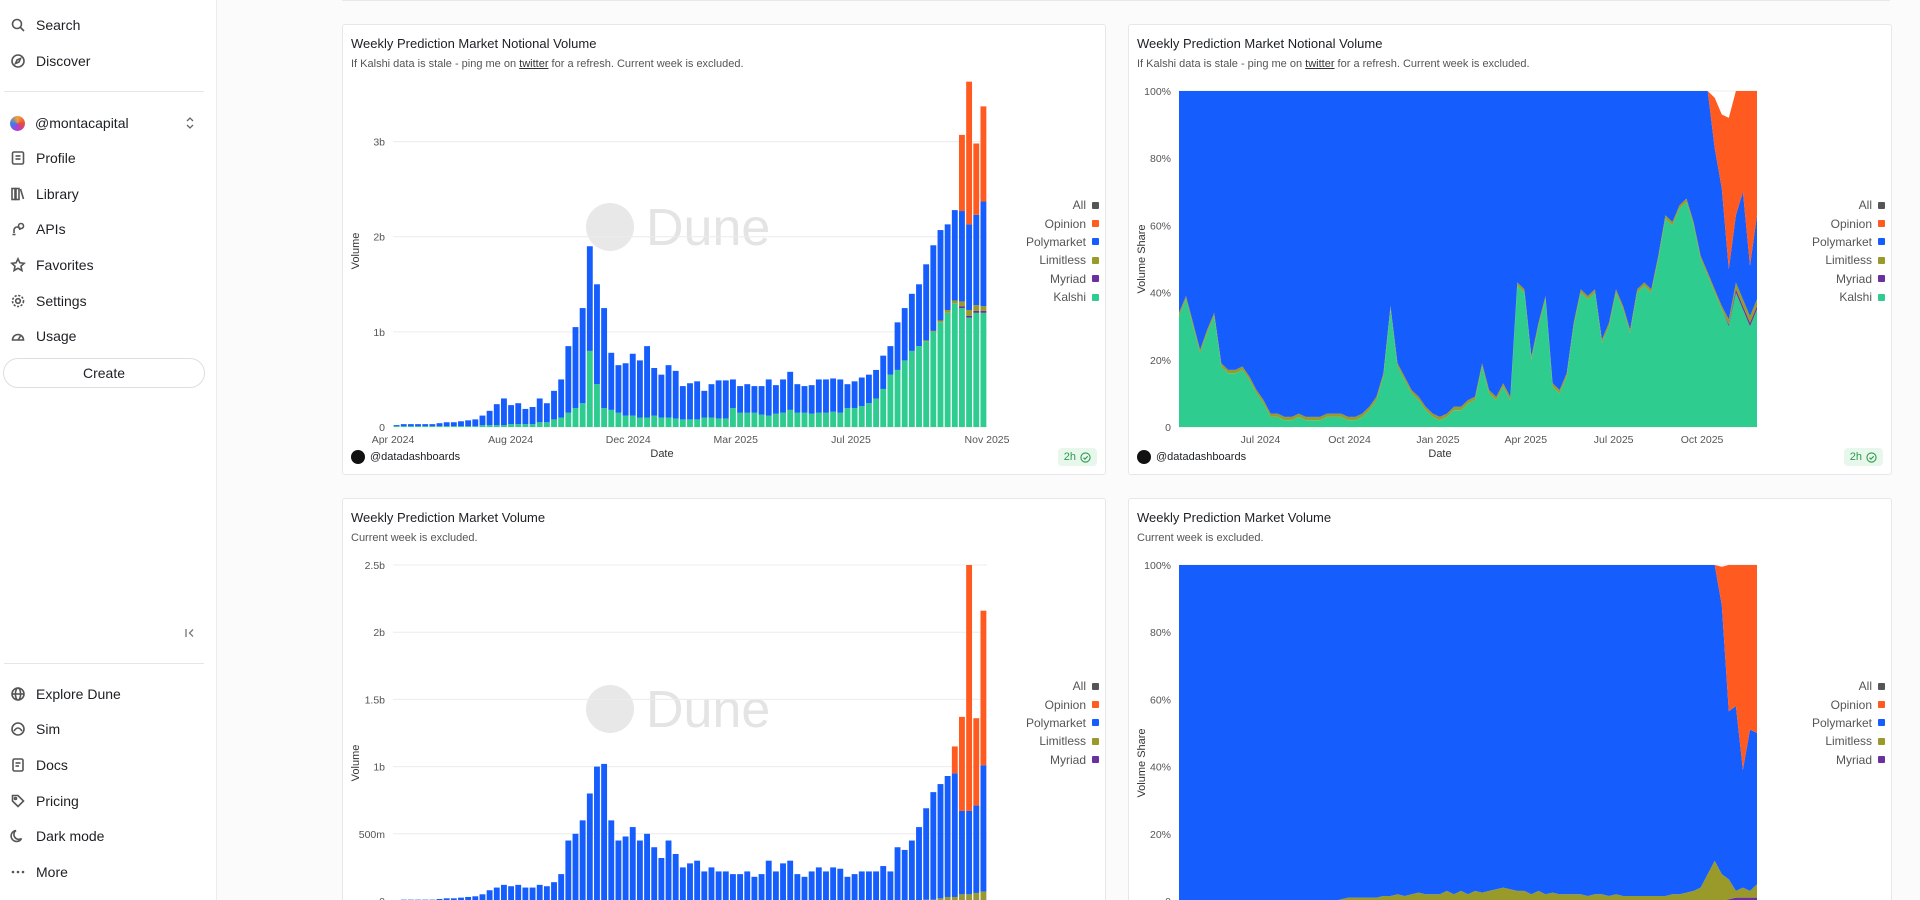  I want to click on area-kalshi, so click(1468, 314).